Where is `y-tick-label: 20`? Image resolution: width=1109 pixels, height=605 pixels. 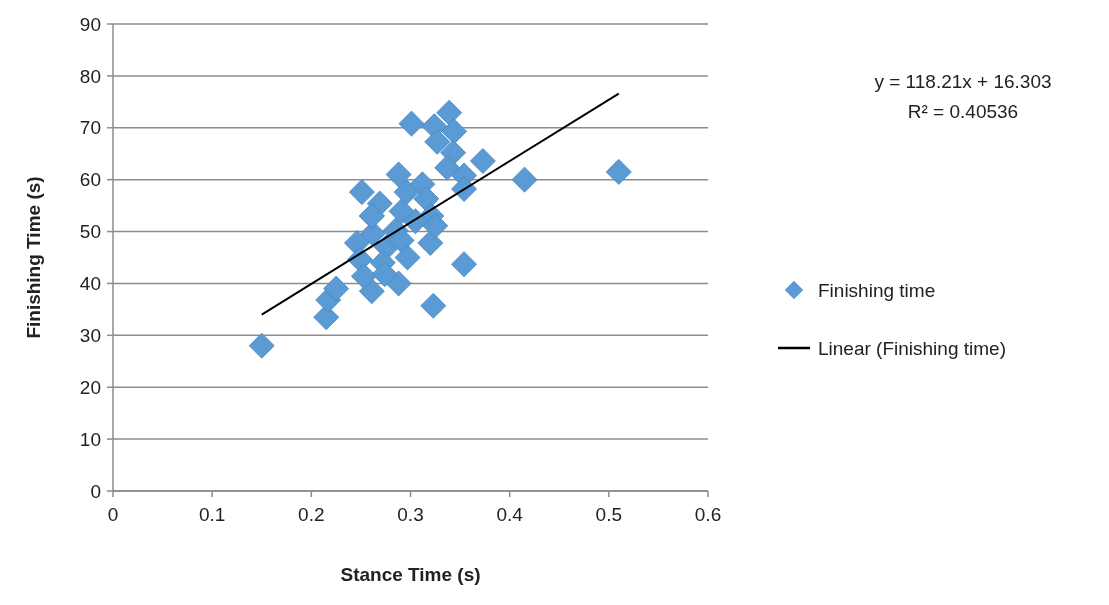
y-tick-label: 20 is located at coordinates (90, 387).